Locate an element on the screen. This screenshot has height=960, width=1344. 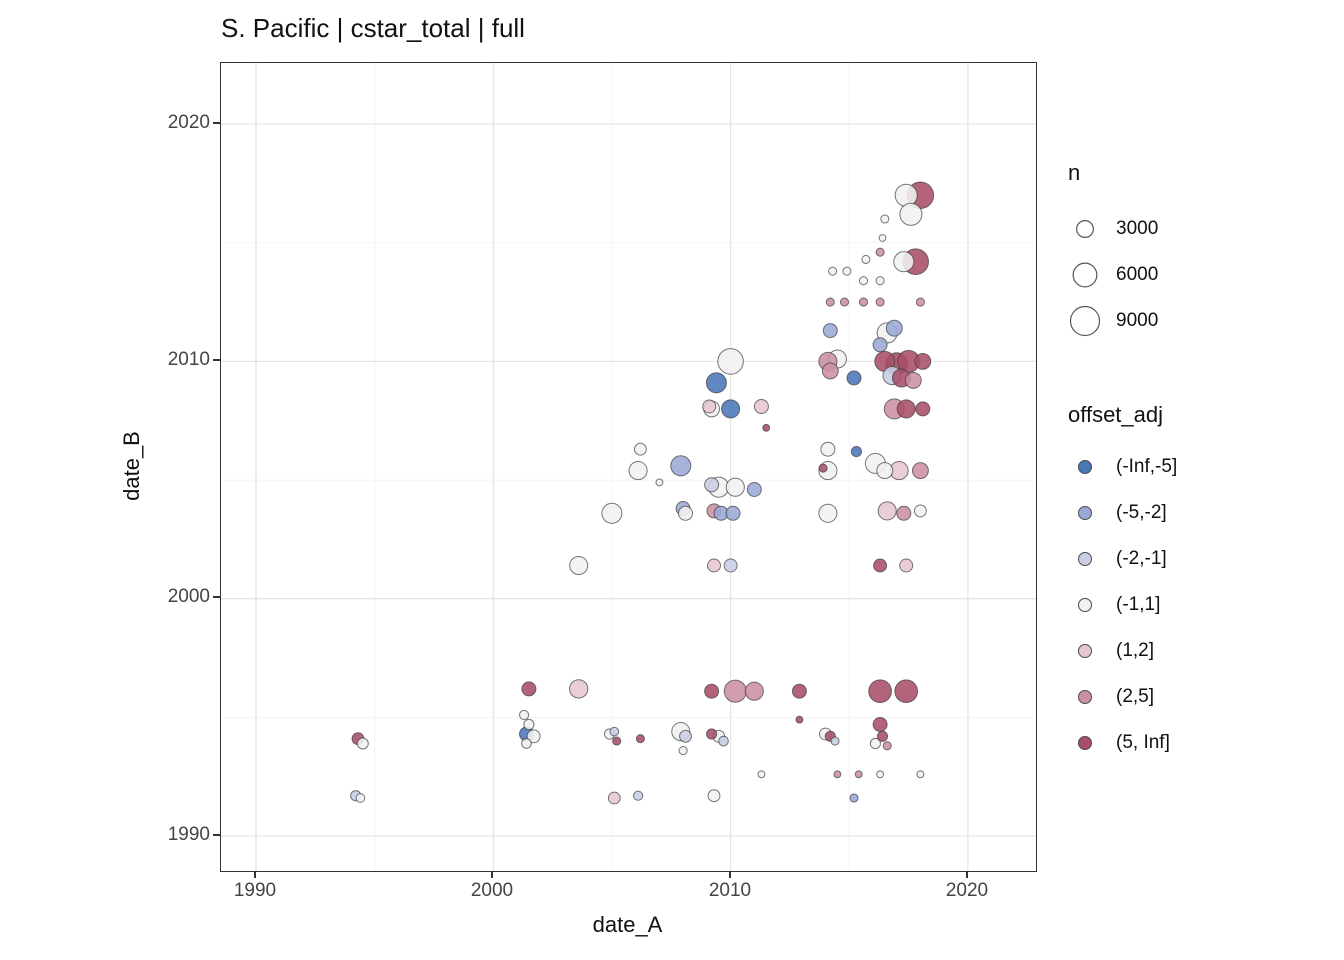
legend-size-label: 9000 is located at coordinates (1137, 320).